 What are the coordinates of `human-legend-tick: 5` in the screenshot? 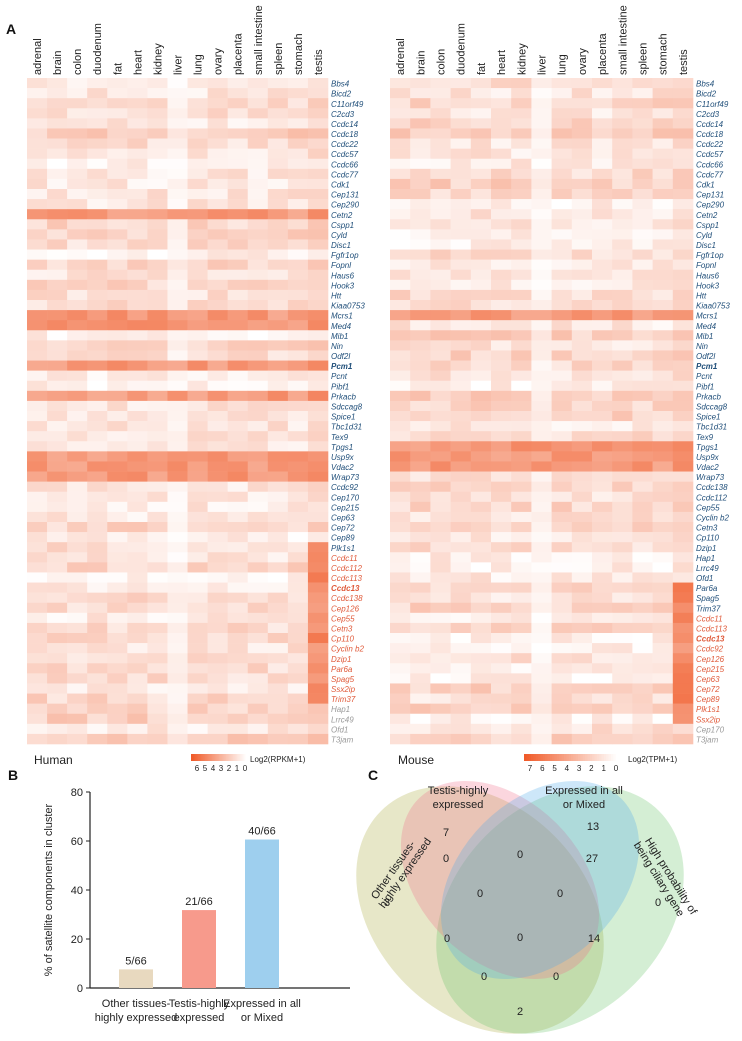 It's located at (205, 768).